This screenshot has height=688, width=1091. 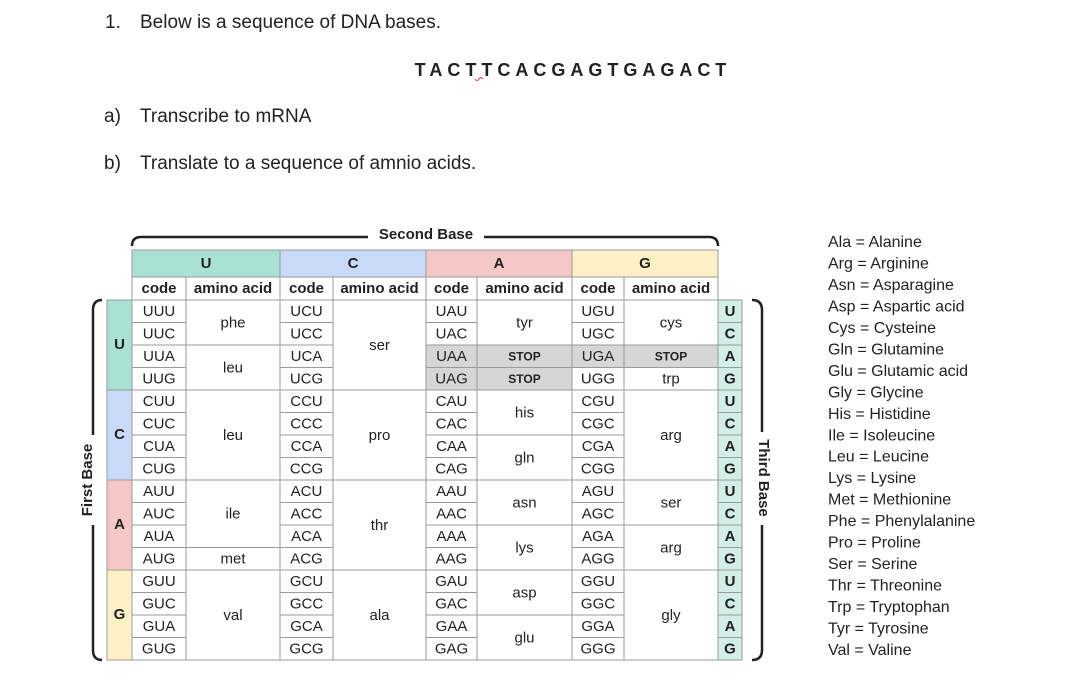 I want to click on legend-entry: Asp = Aspartic acid, so click(x=896, y=307).